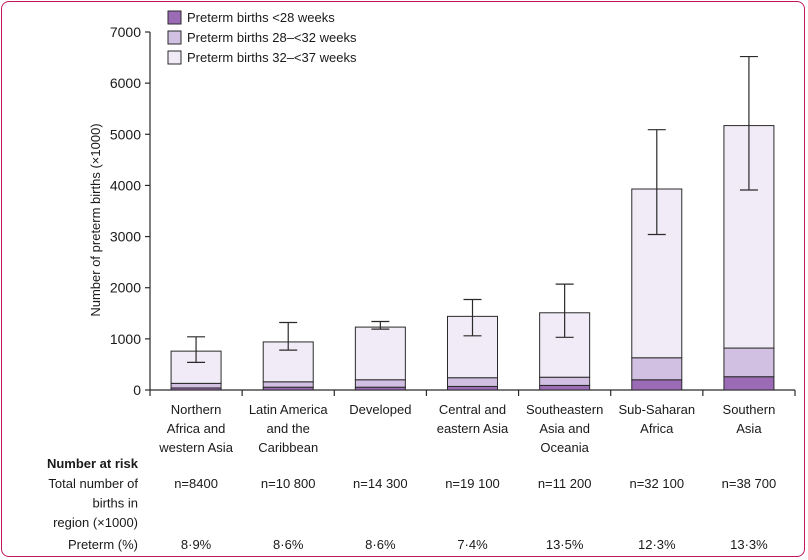 The width and height of the screenshot is (808, 560). Describe the element at coordinates (115, 503) in the screenshot. I see `row-label-total-births: births in` at that location.